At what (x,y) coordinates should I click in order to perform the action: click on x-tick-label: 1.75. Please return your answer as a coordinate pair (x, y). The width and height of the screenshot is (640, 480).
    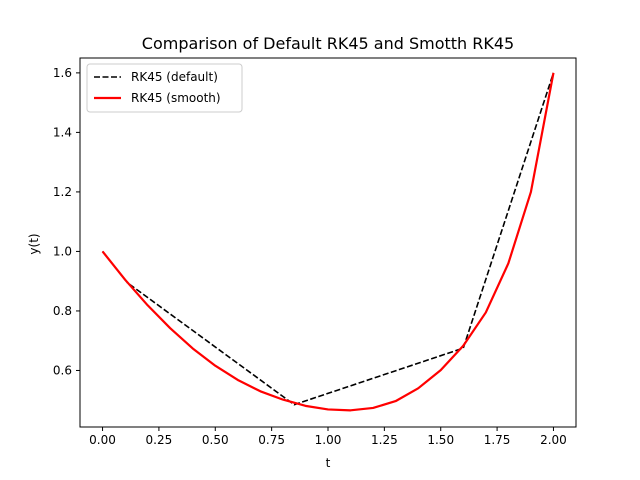
    Looking at the image, I should click on (497, 440).